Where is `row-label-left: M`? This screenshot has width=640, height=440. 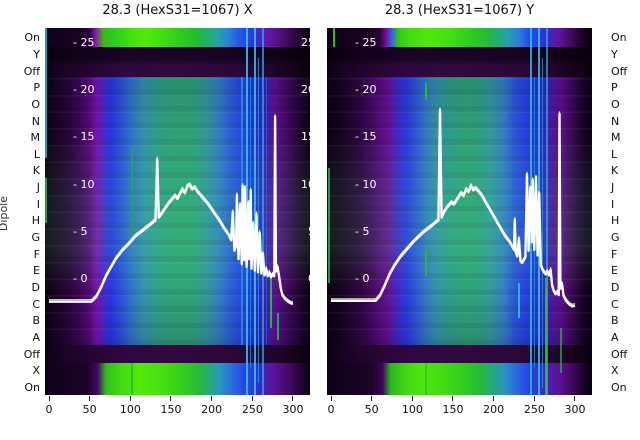
row-label-left: M is located at coordinates (35, 138).